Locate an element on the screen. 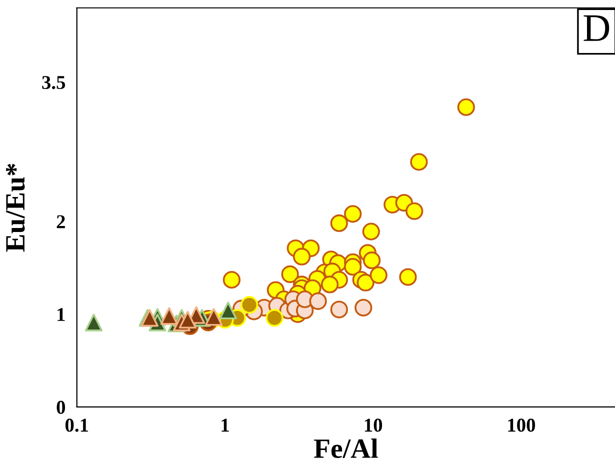 The height and width of the screenshot is (463, 615). y-tick-label: 3.5 is located at coordinates (54, 83).